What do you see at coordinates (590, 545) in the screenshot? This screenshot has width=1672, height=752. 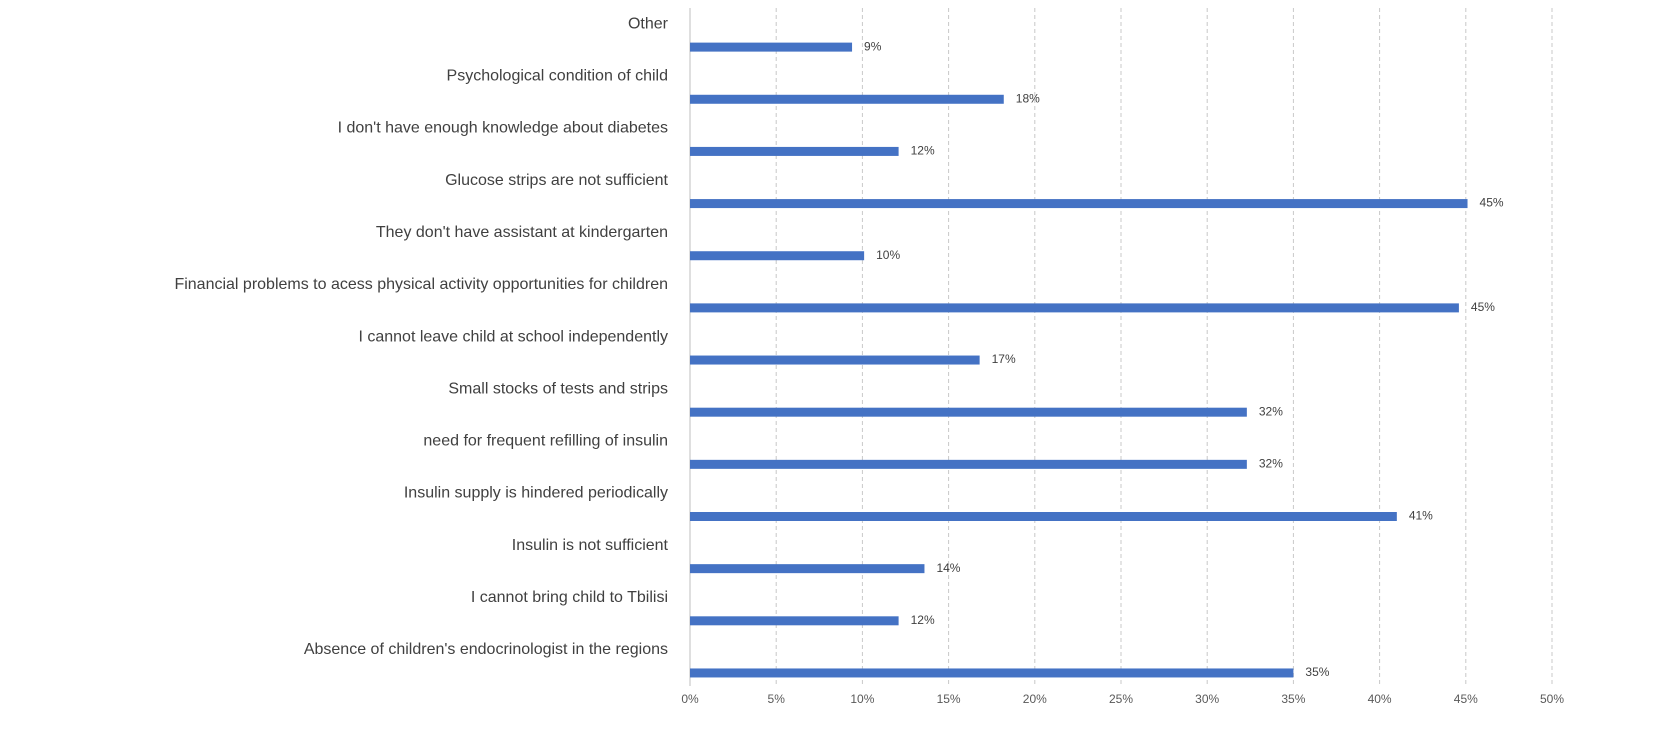 I see `category-label: Insulin is not sufficient` at bounding box center [590, 545].